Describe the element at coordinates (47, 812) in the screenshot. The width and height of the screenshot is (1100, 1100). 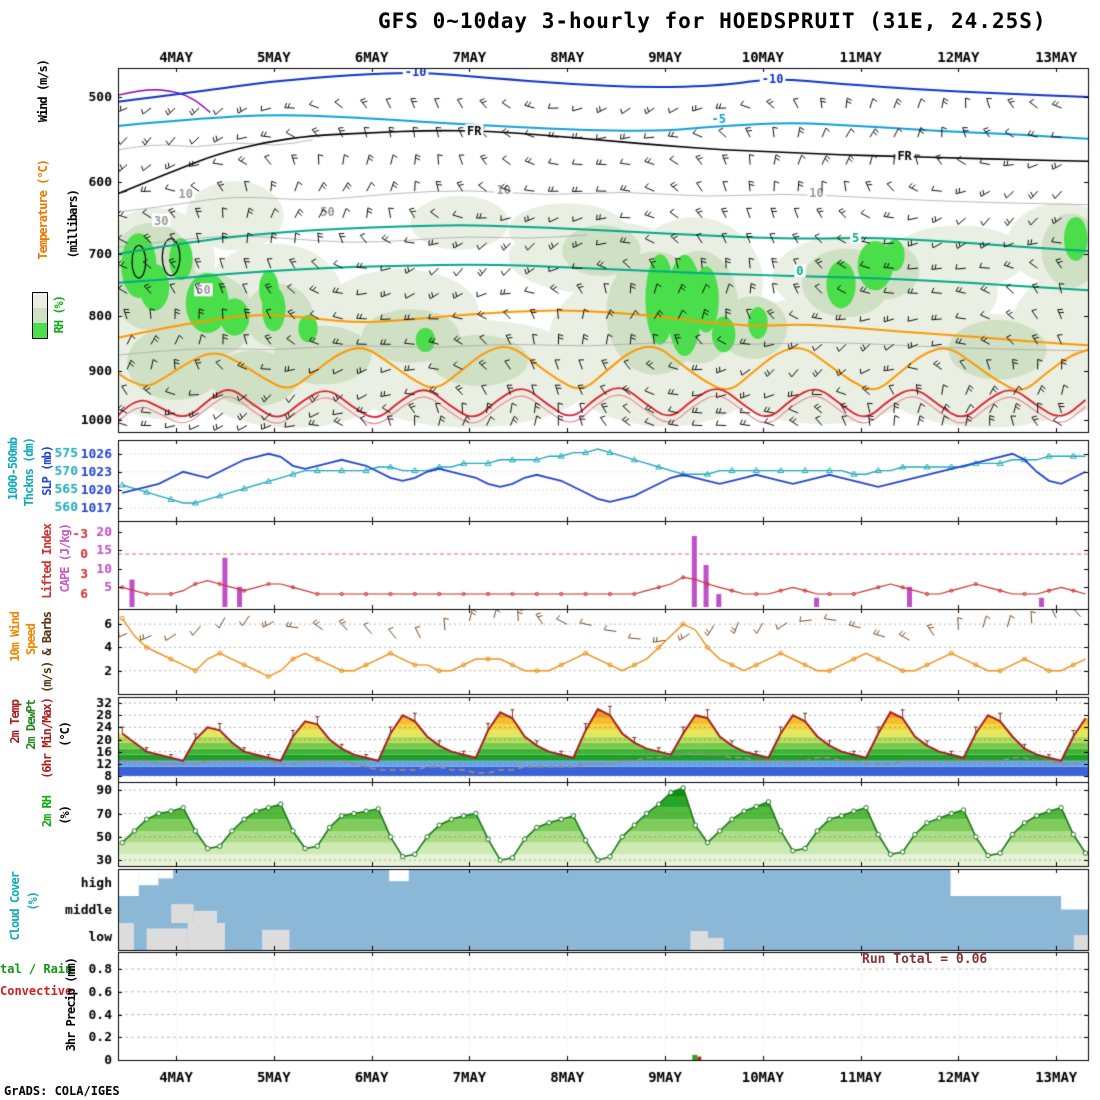
I see `axis-label-2m-rh: 2m RH` at that location.